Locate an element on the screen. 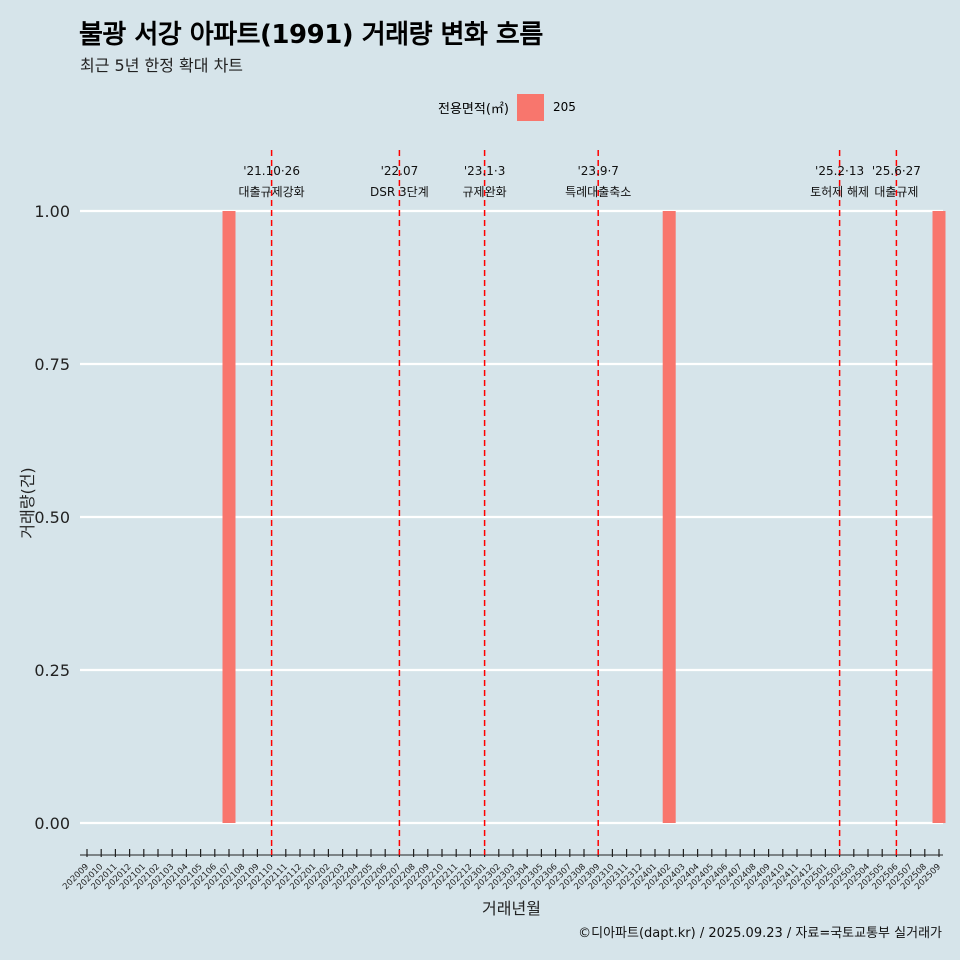 The image size is (960, 960). legend: 전용면적(㎡) 205 is located at coordinates (507, 107).